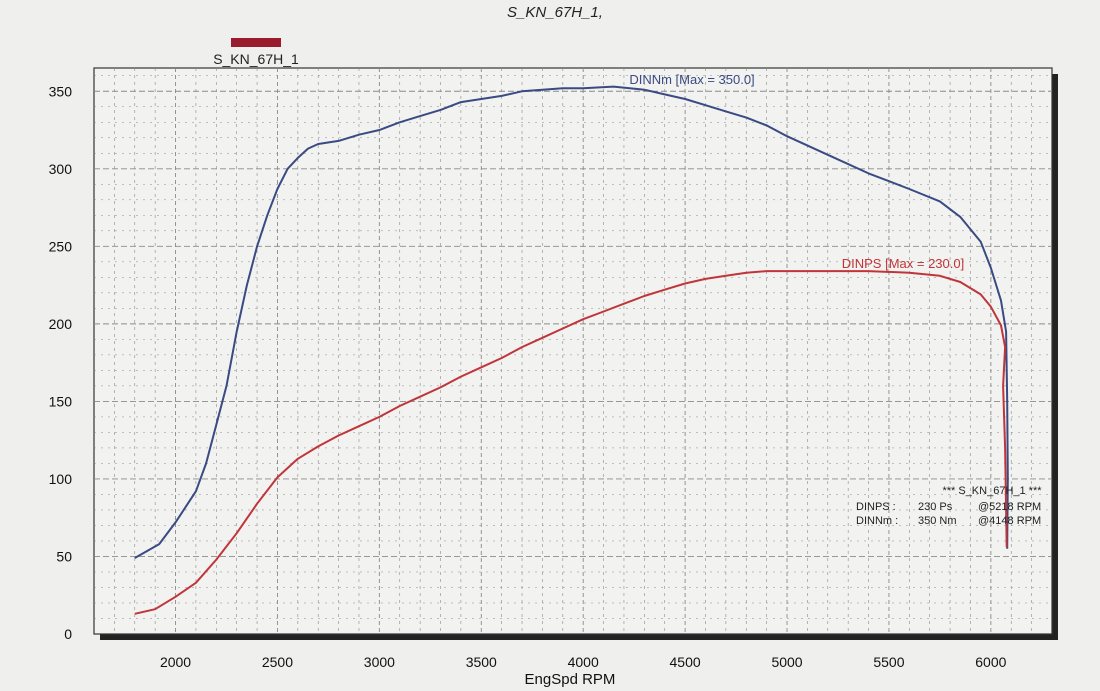 This screenshot has width=1100, height=691. What do you see at coordinates (1009, 521) in the screenshot?
I see `annotation-row-rpm: @4148 RPM` at bounding box center [1009, 521].